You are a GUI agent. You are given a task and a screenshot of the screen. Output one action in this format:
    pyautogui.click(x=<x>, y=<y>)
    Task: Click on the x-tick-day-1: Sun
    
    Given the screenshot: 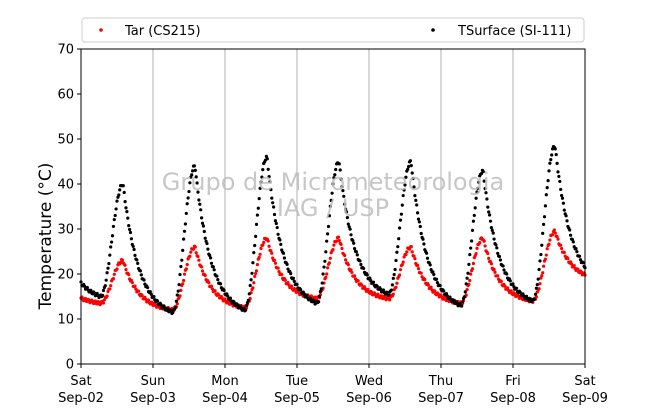 What is the action you would take?
    pyautogui.click(x=153, y=381)
    